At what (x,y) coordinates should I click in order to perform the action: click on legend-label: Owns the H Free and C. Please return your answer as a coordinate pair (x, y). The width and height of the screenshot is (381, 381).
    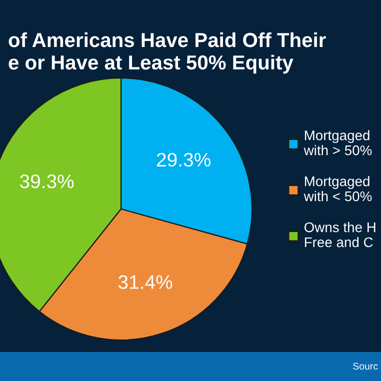
    Looking at the image, I should click on (340, 235).